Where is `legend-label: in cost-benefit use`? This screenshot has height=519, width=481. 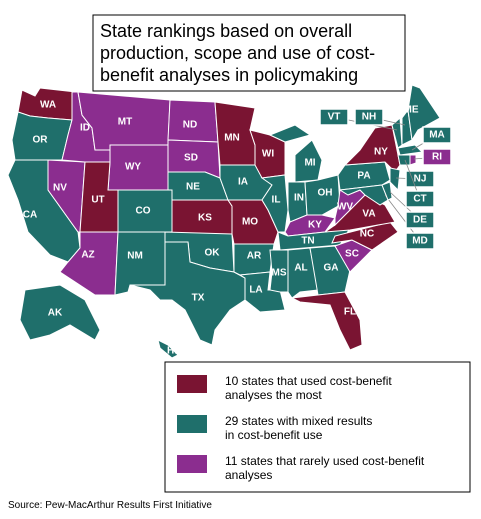 legend-label: in cost-benefit use is located at coordinates (274, 435).